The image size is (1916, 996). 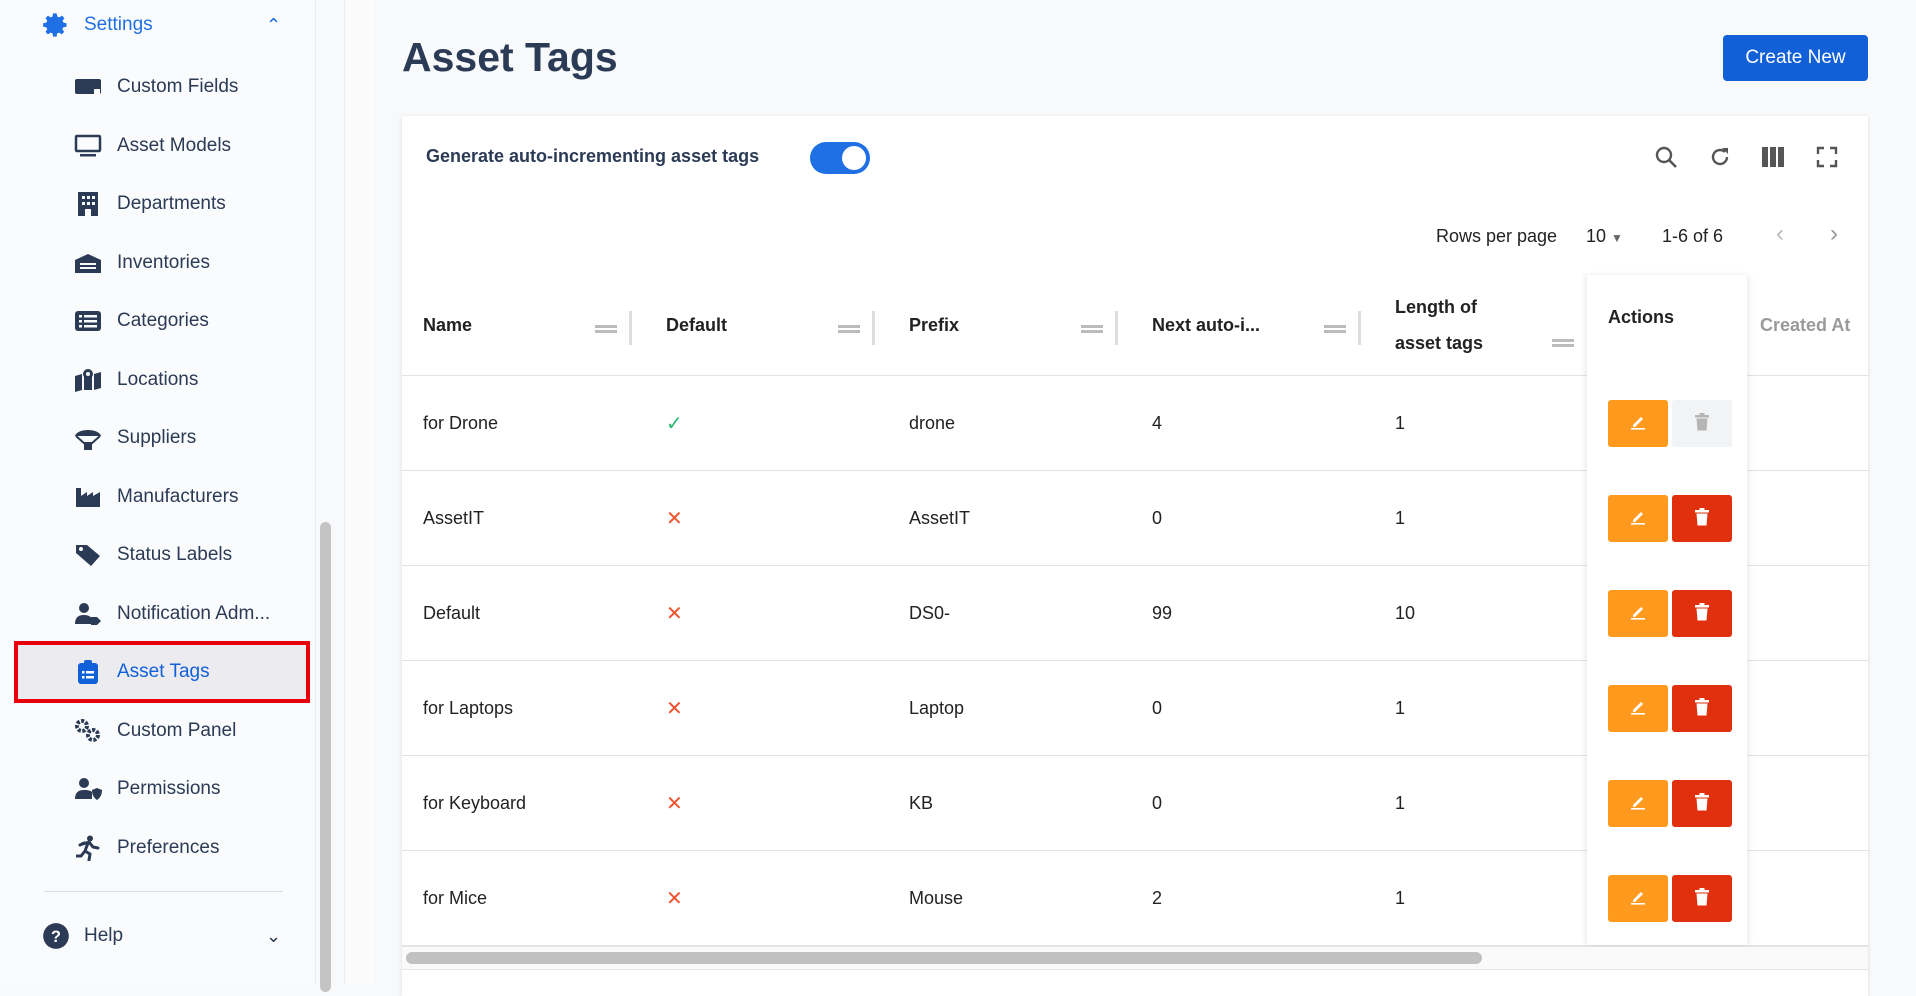 I want to click on cell-length: 10, so click(x=1405, y=612).